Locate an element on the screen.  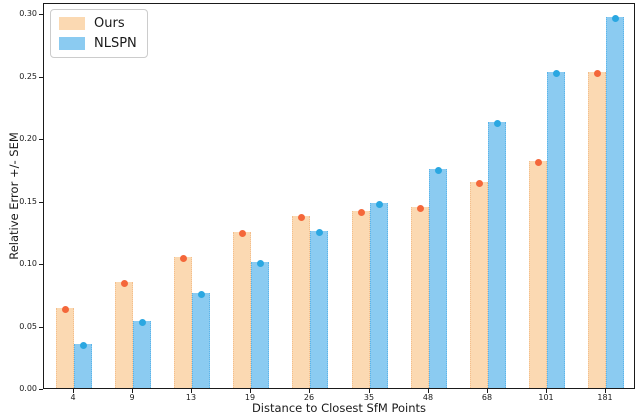
y-tick-label: 0.00 is located at coordinates (28, 388).